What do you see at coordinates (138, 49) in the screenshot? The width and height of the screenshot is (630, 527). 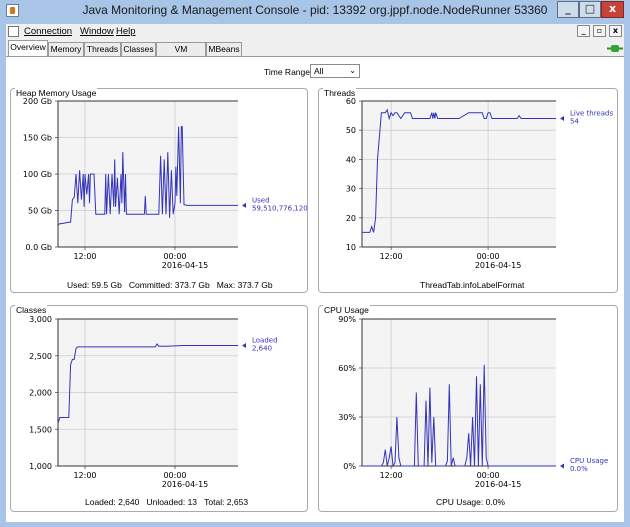 I see `tab-classes: Classes` at bounding box center [138, 49].